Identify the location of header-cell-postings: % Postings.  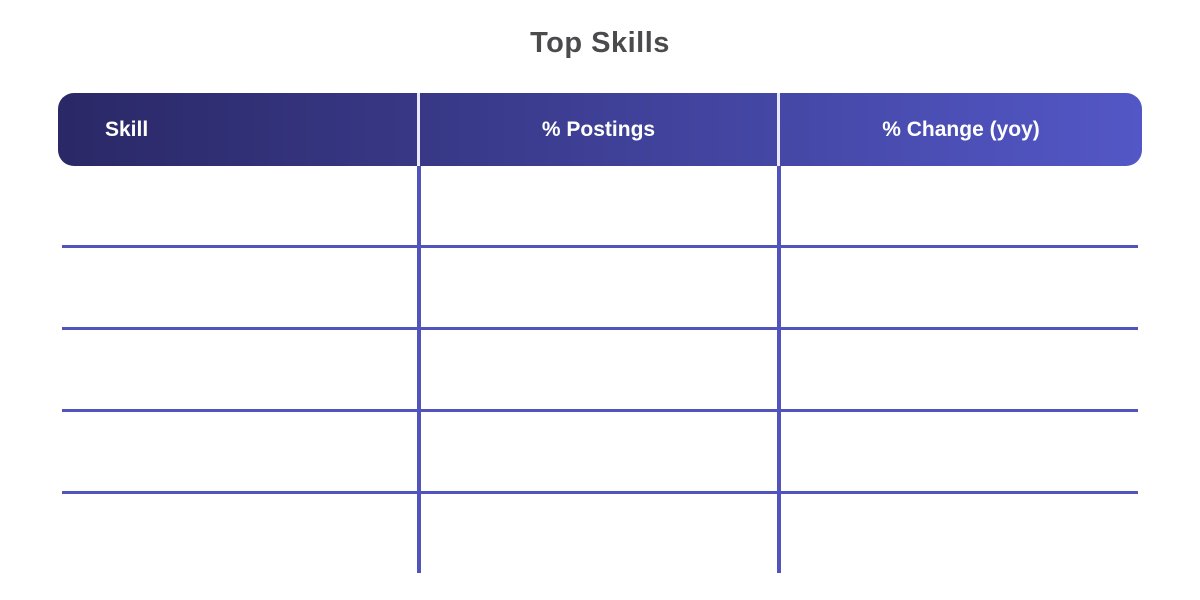
(597, 129).